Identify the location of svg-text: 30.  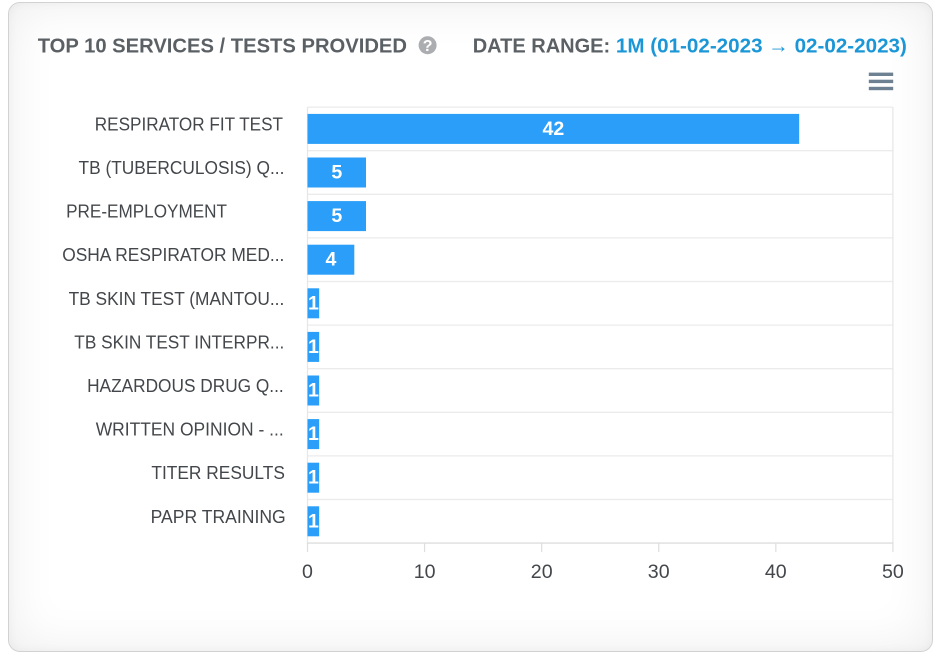
(659, 572).